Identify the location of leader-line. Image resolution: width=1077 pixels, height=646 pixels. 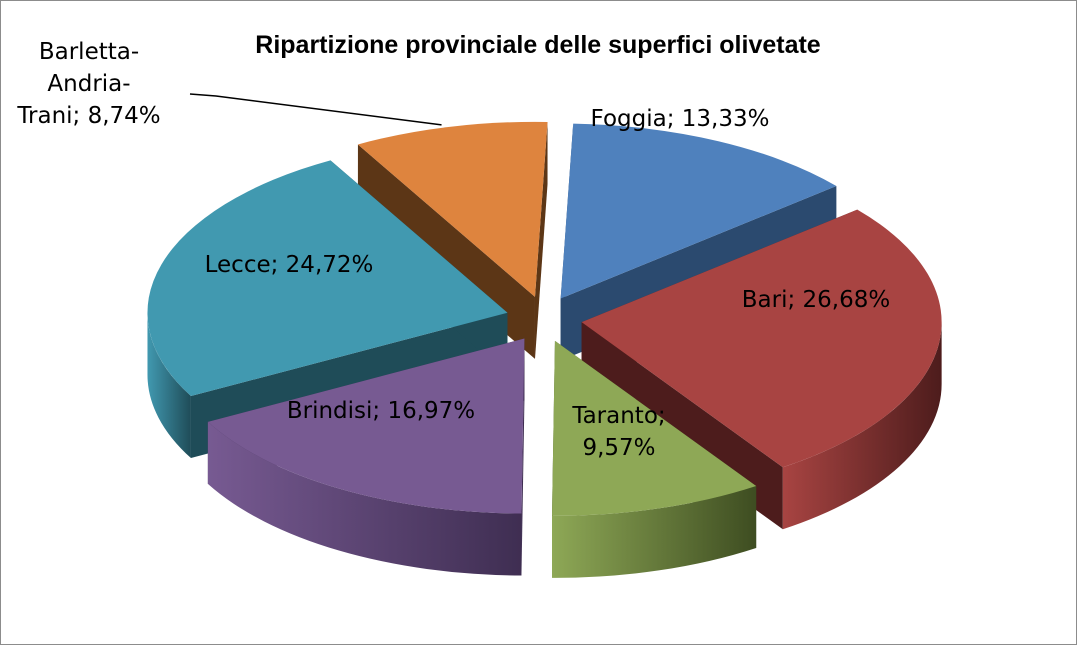
(315, 109).